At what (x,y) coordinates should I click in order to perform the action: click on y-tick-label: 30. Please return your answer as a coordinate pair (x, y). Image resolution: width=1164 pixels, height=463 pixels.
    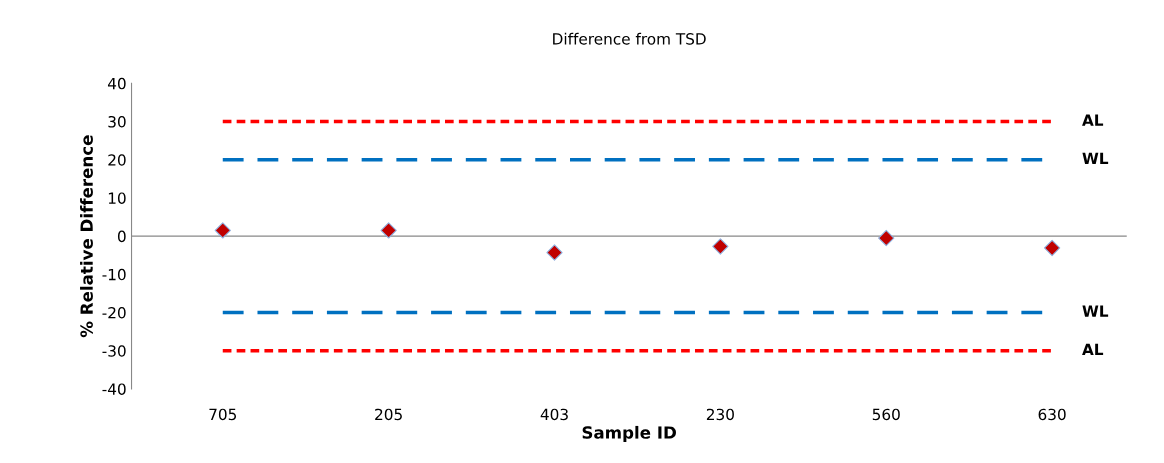
    Looking at the image, I should click on (117, 122).